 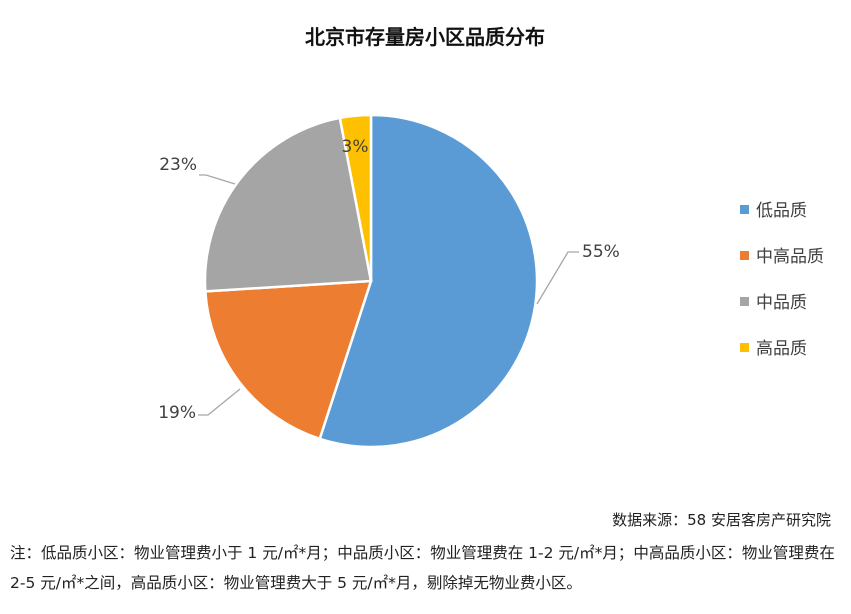 What do you see at coordinates (178, 165) in the screenshot?
I see `data-label-3: 23%` at bounding box center [178, 165].